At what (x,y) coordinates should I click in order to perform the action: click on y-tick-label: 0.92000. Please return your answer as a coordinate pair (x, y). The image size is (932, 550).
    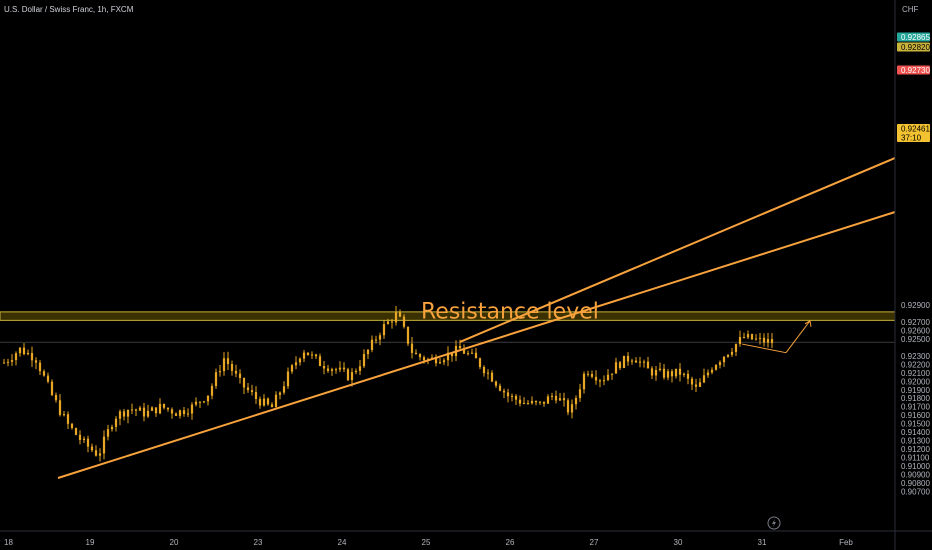
    Looking at the image, I should click on (915, 381).